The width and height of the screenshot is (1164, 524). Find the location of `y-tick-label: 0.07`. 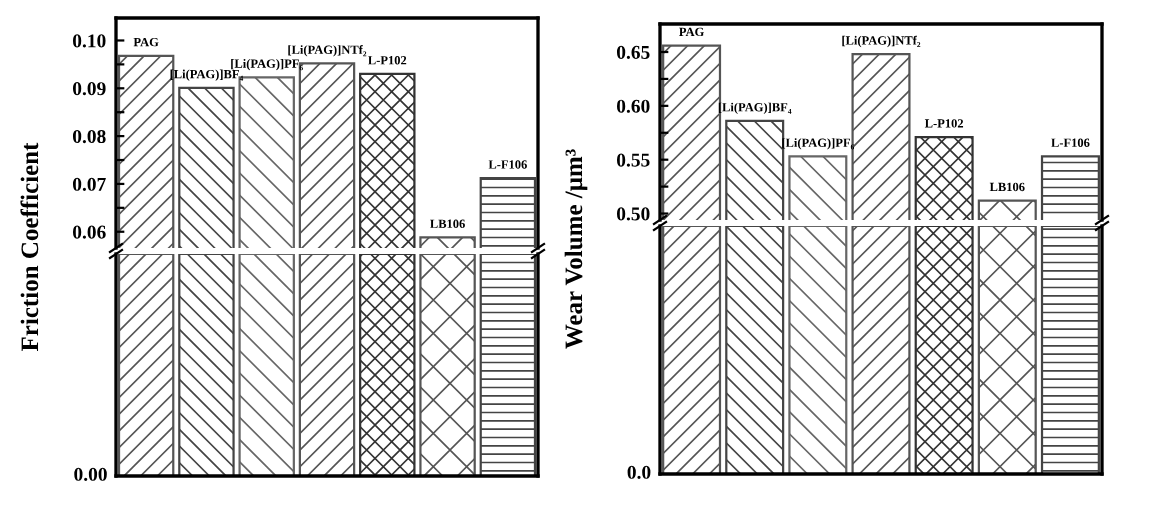

y-tick-label: 0.07 is located at coordinates (89, 184).